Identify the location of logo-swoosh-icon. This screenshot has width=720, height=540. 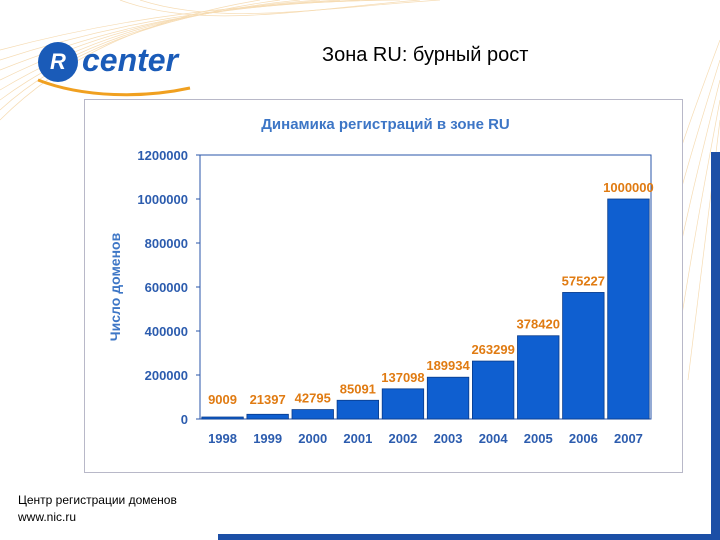
(114, 87).